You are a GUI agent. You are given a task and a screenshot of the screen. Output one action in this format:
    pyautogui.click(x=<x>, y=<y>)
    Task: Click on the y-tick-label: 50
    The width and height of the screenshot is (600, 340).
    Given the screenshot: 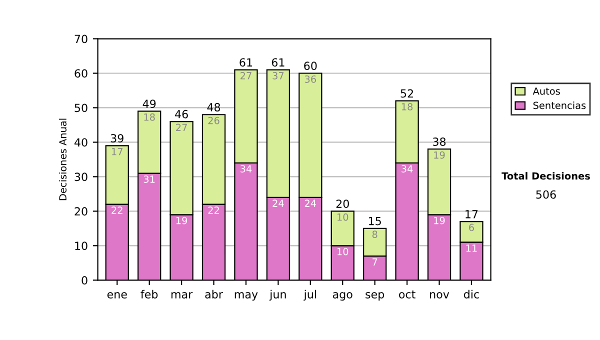 What is the action you would take?
    pyautogui.click(x=81, y=108)
    